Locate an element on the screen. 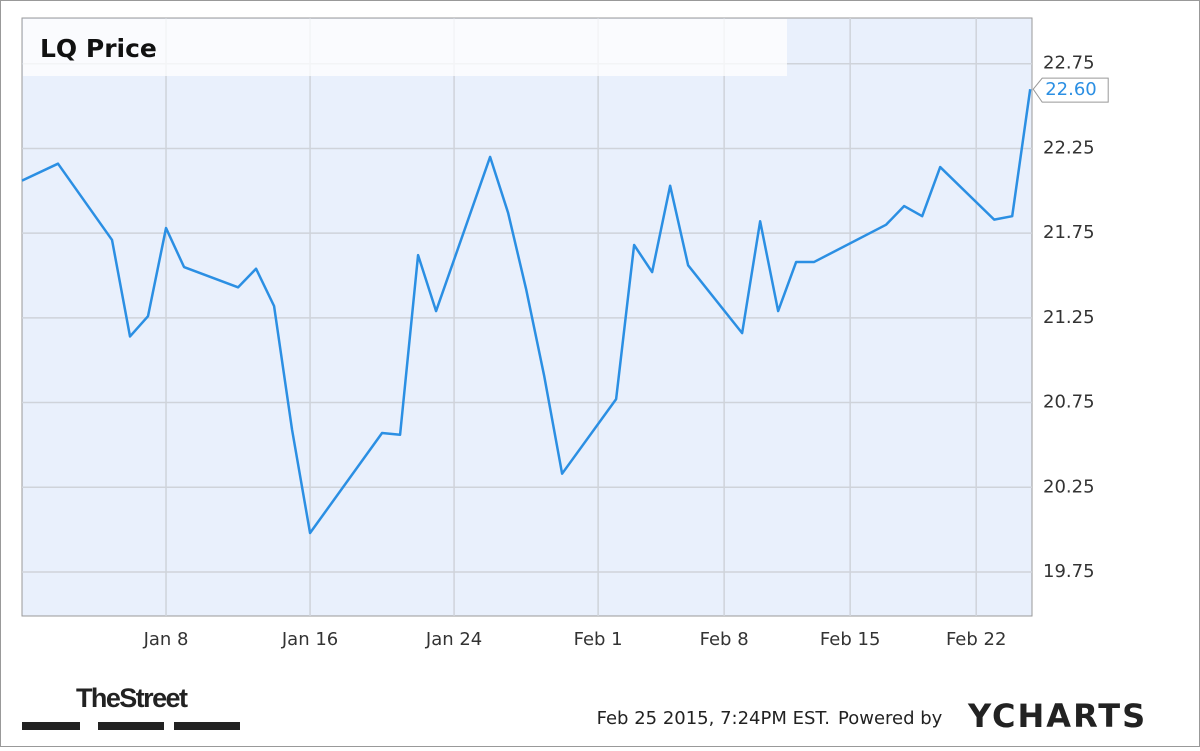 Image resolution: width=1200 pixels, height=751 pixels. y-tick-label: 22.25 is located at coordinates (1069, 147).